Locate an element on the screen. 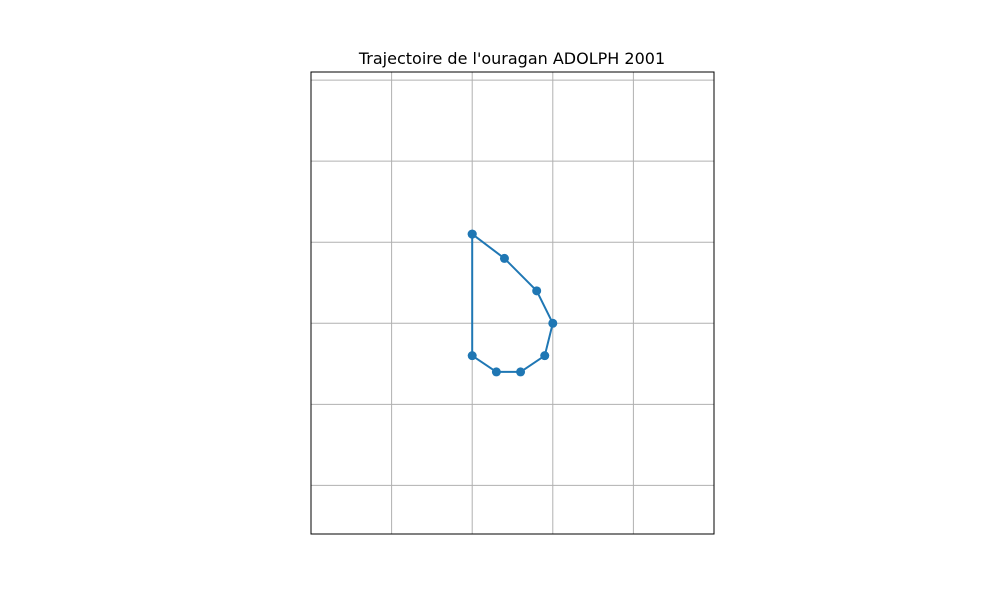 The height and width of the screenshot is (600, 1000). series-layer is located at coordinates (512, 303).